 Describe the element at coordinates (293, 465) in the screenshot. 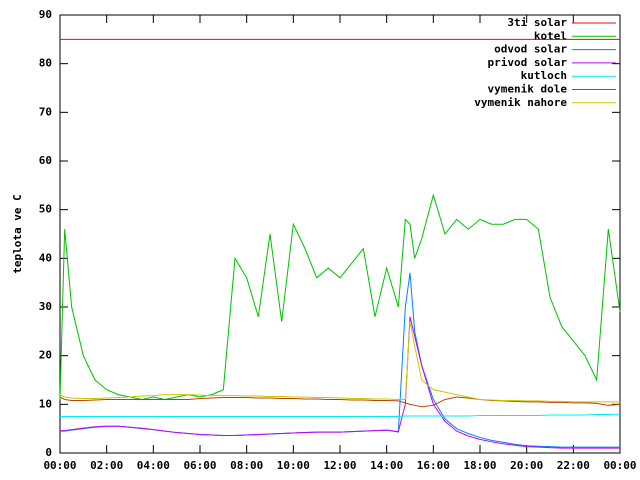

I see `x-tick-label: 10:00` at that location.